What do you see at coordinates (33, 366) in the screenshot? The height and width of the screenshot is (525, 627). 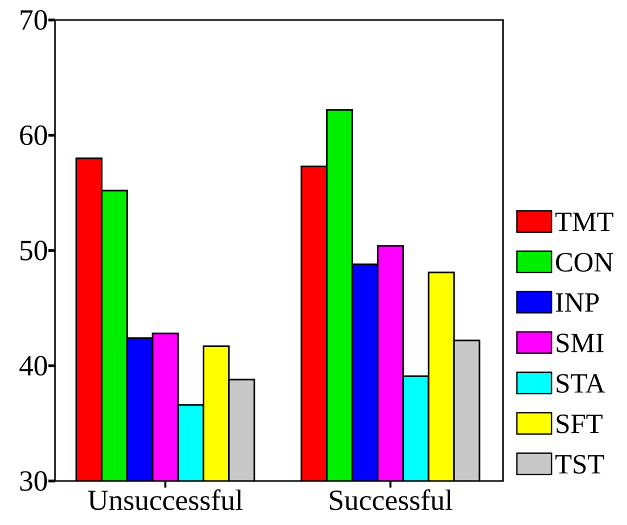 I see `y-tick-label: 40` at bounding box center [33, 366].